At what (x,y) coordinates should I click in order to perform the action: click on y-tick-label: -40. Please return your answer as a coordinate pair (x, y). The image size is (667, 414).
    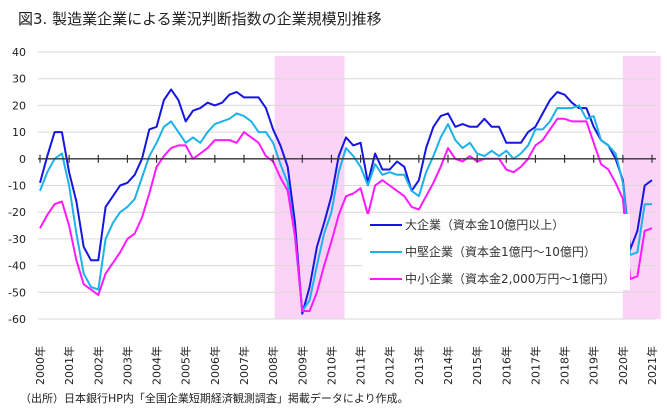
    Looking at the image, I should click on (17, 266).